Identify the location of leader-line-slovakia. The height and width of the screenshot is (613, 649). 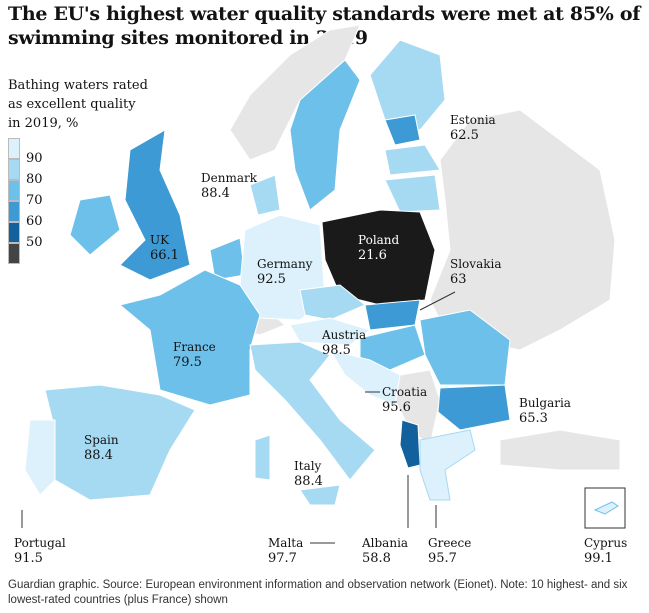
(437, 301).